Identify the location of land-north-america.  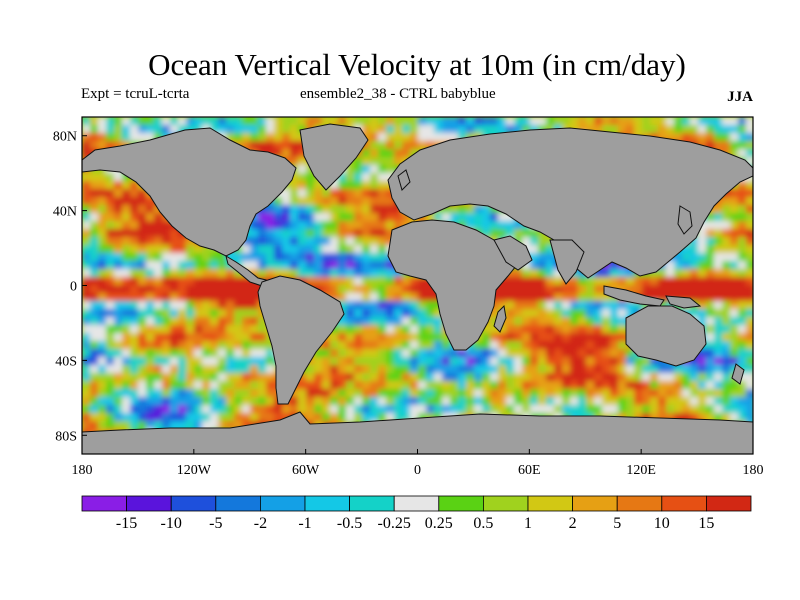
(189, 192).